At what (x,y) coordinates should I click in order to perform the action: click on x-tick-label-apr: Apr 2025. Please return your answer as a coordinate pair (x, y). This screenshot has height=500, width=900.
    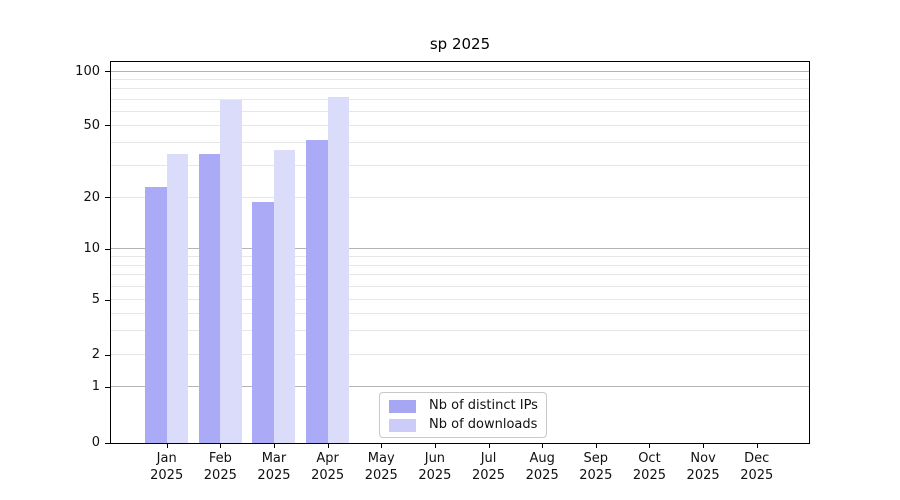
    Looking at the image, I should click on (328, 467).